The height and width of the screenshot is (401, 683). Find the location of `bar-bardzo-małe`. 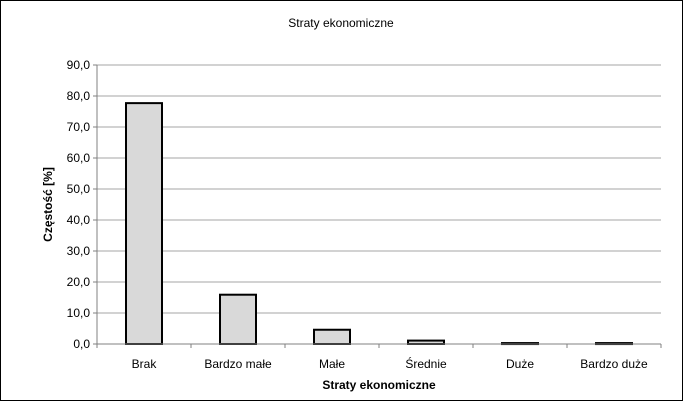

bar-bardzo-małe is located at coordinates (238, 319).